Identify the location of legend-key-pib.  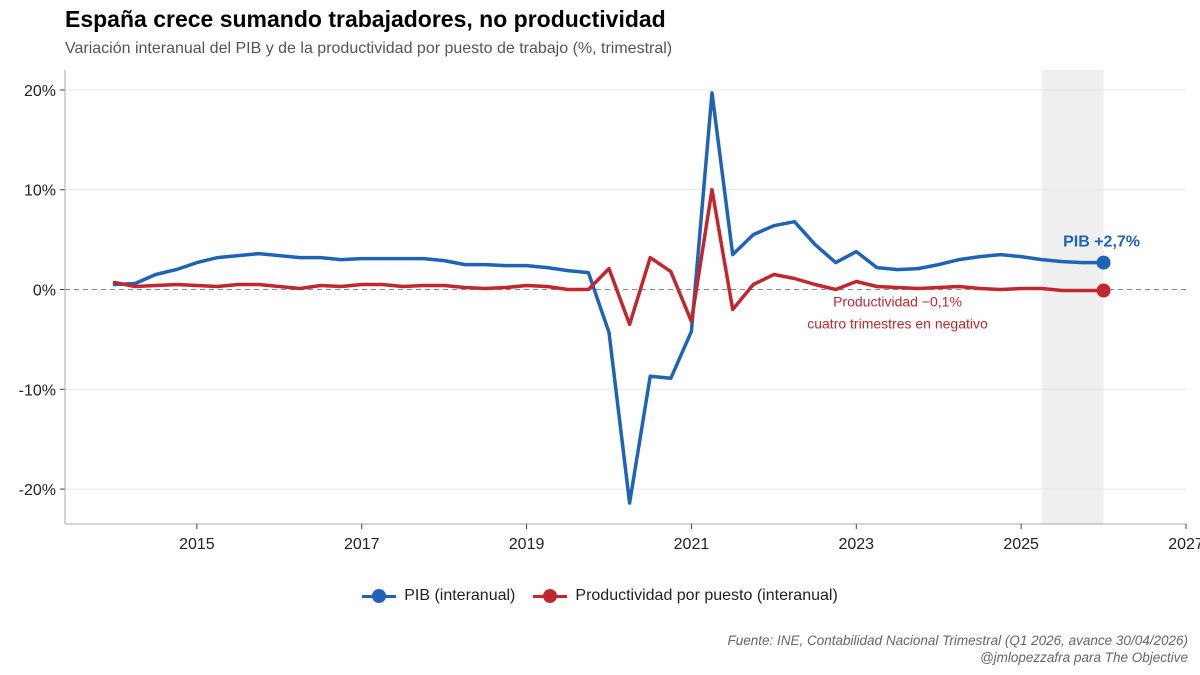
(379, 596).